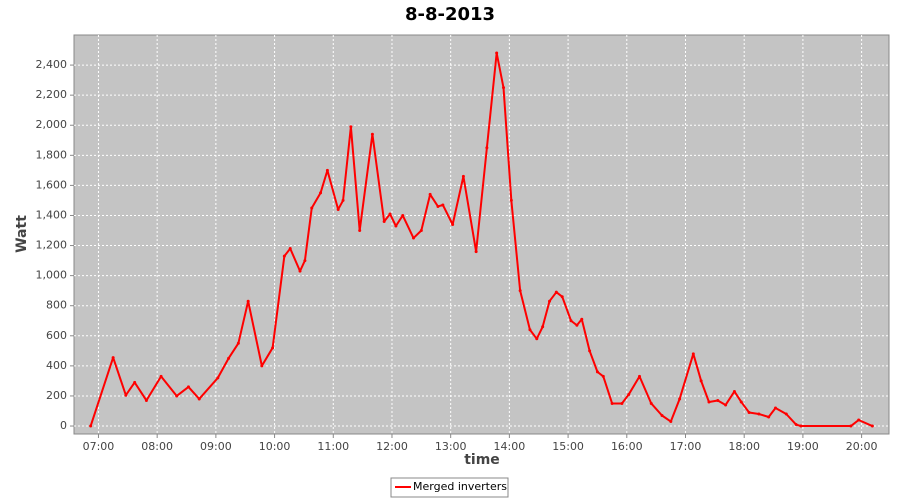 The height and width of the screenshot is (500, 900). I want to click on x-tick-label: 20:00, so click(862, 446).